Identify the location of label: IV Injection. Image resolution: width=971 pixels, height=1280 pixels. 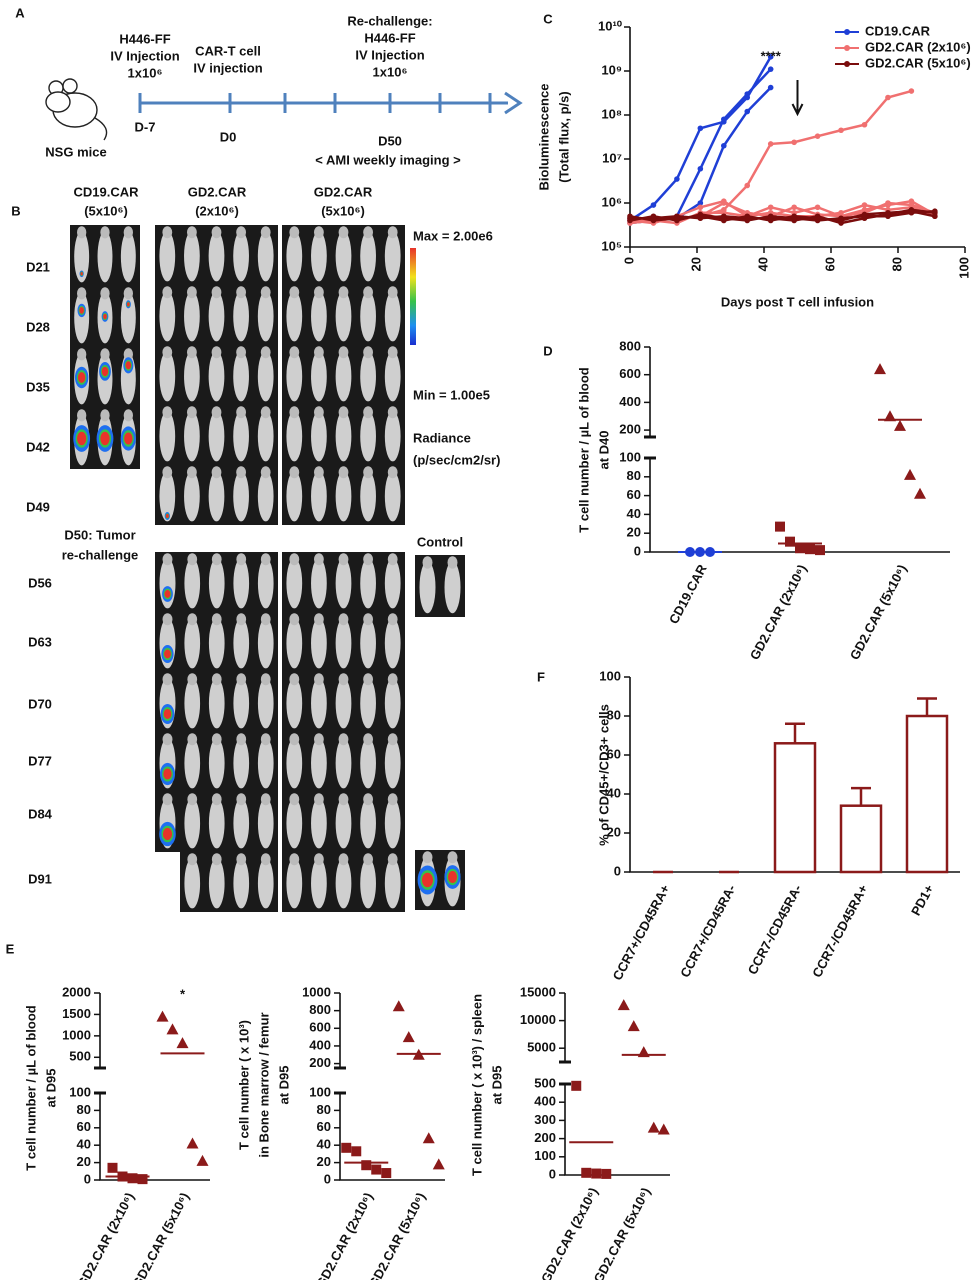
(389, 54).